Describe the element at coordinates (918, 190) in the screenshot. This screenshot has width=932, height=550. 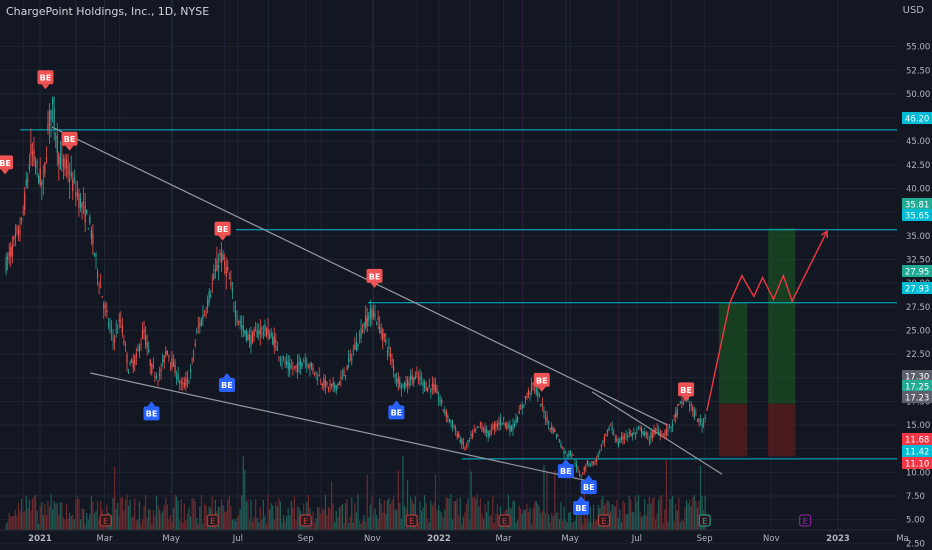
I see `y-tick-label: 40.00` at that location.